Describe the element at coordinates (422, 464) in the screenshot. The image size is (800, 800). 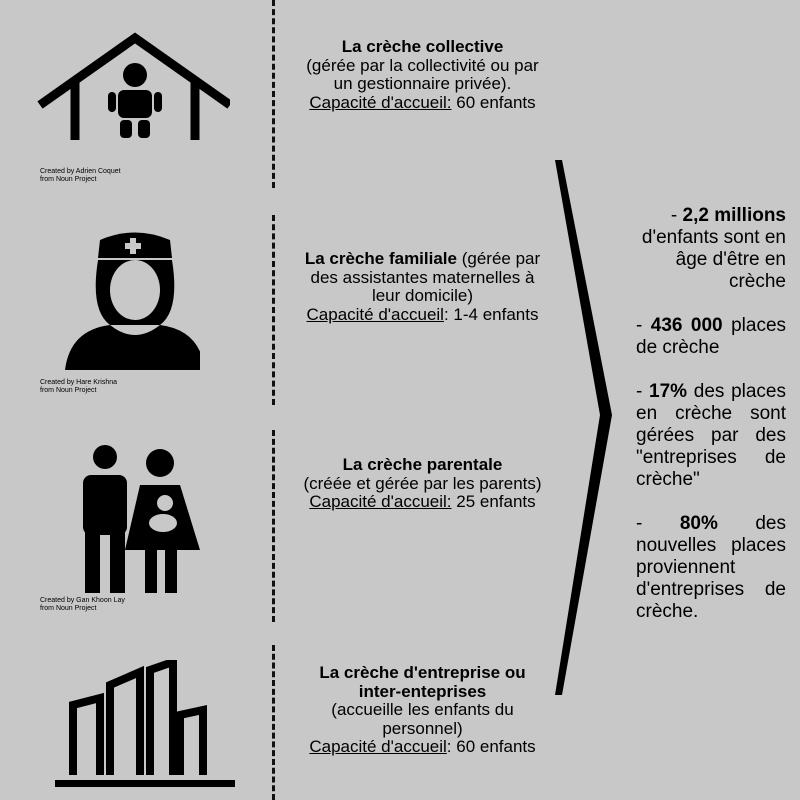
I see `title: La crèche parentale` at that location.